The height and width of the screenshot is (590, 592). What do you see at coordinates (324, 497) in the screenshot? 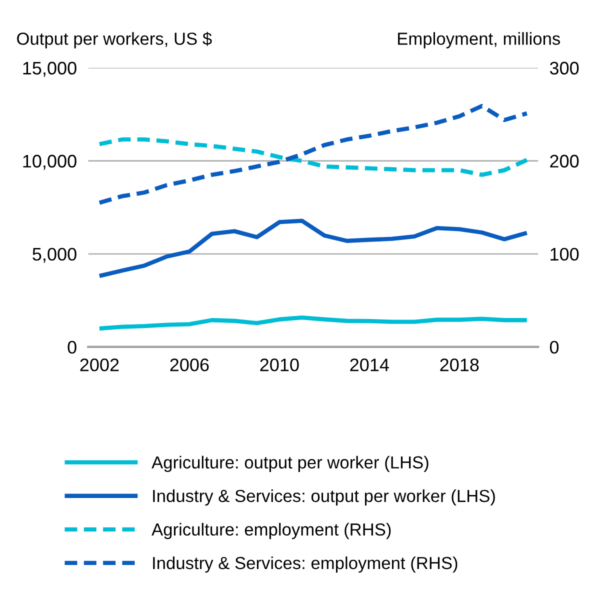
I see `legend-label: Industry & Services: output per worker (LHS)` at bounding box center [324, 497].